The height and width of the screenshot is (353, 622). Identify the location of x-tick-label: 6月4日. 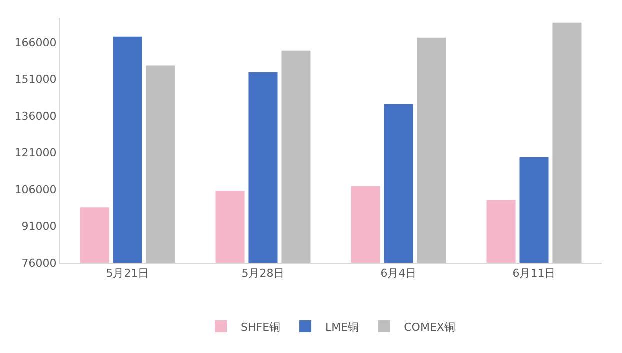
(398, 273).